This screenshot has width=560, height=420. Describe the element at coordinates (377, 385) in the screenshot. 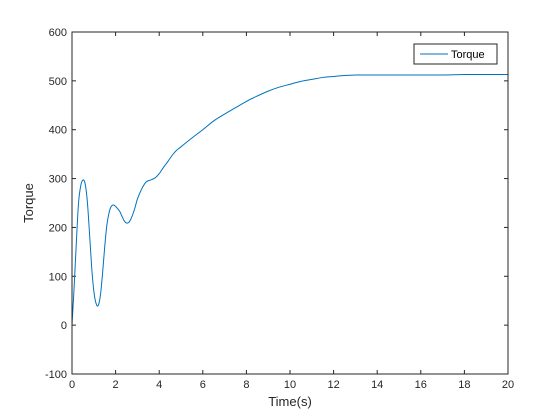

I see `x-tick-label: 14` at that location.